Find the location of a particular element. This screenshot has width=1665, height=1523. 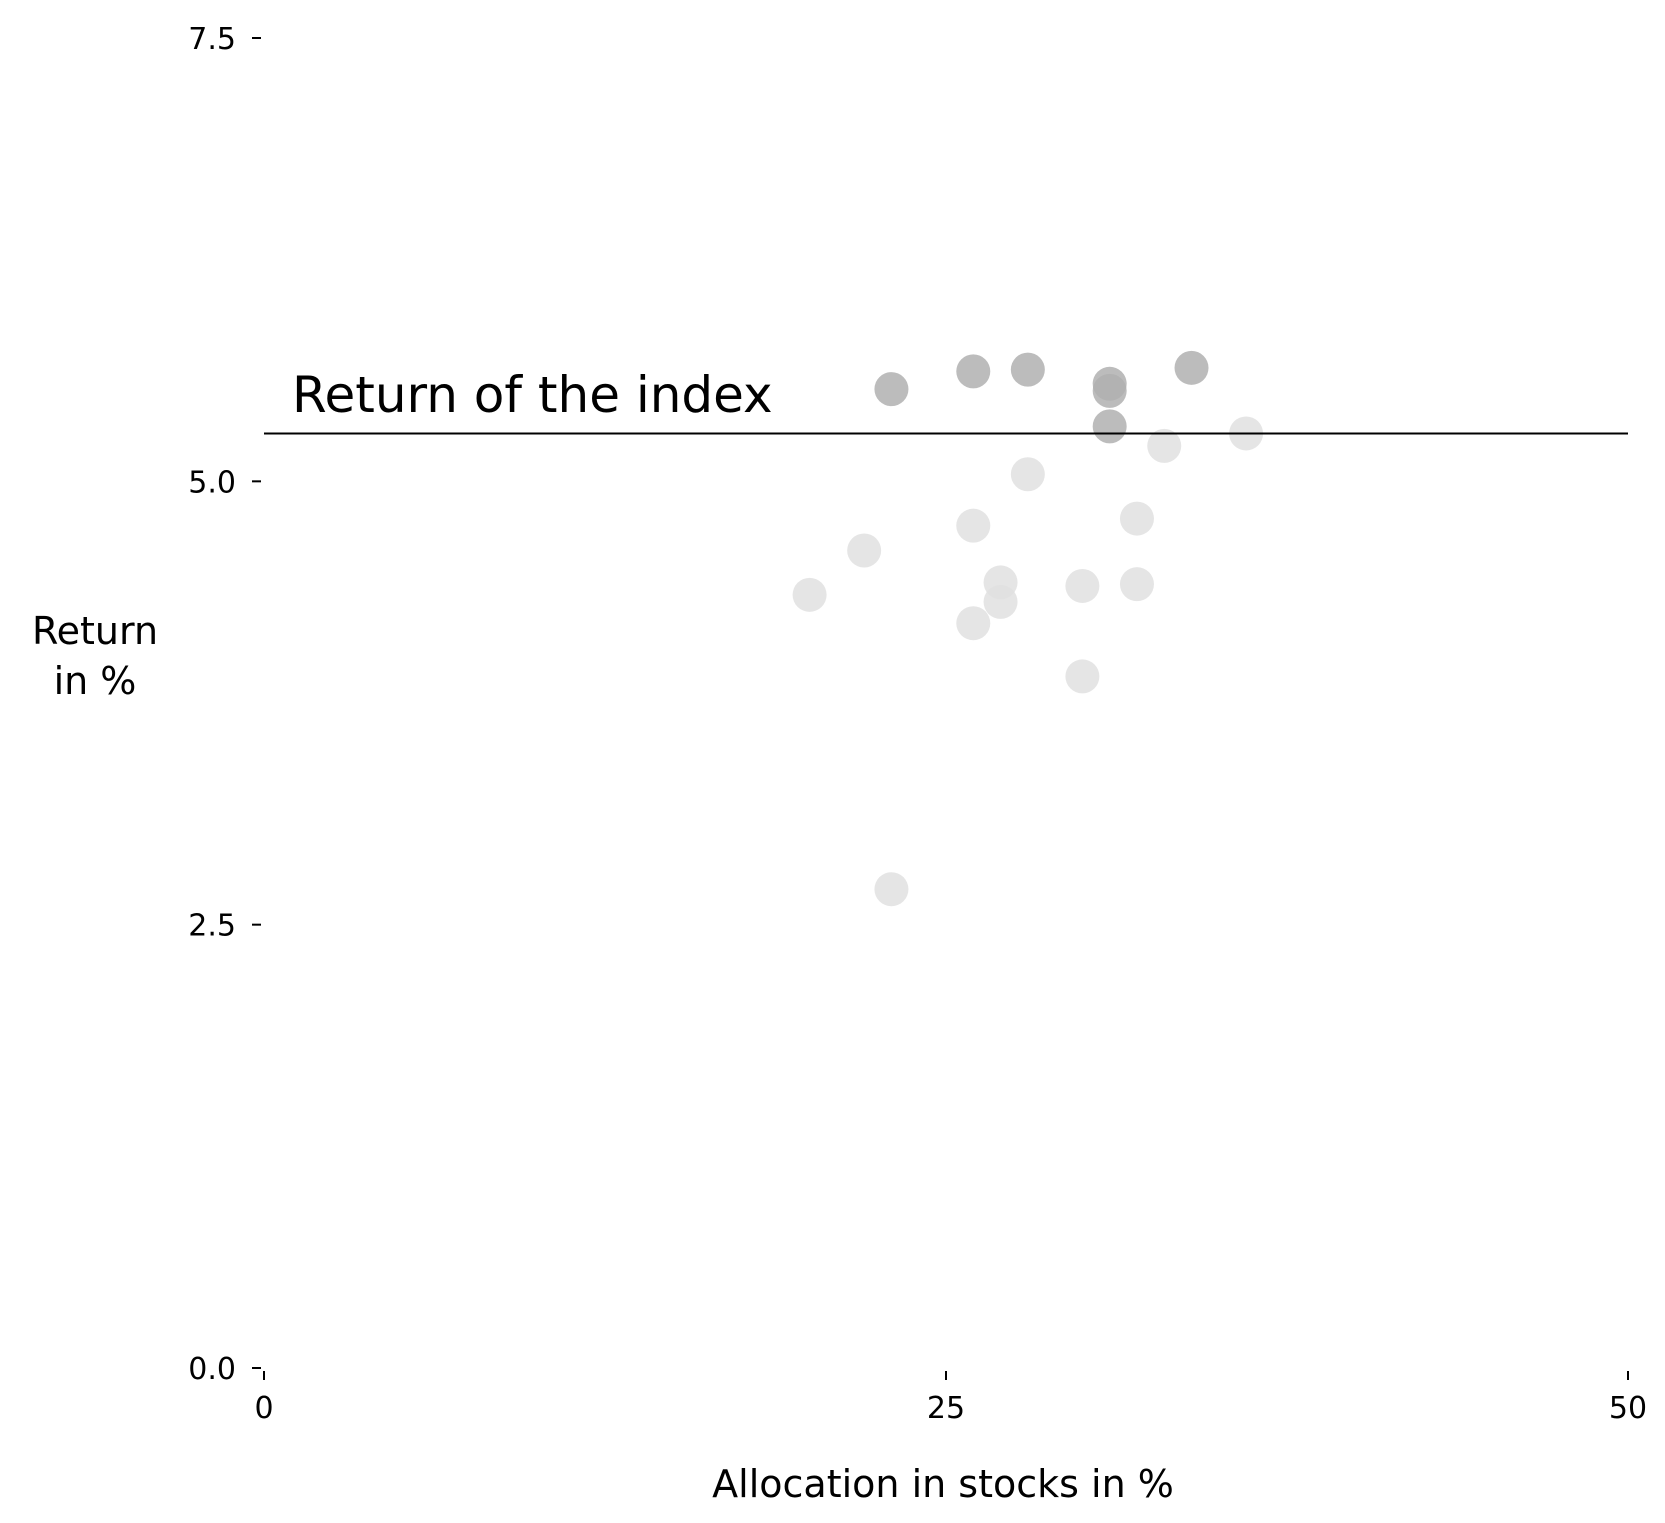

x-tick-label: 25 is located at coordinates (946, 1408).